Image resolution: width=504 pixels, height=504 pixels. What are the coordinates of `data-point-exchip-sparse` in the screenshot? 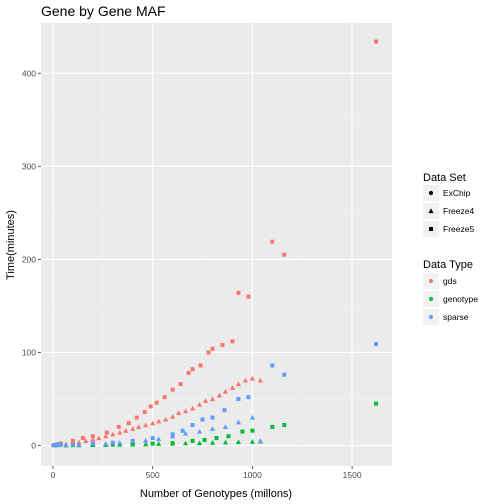 It's located at (61, 444).